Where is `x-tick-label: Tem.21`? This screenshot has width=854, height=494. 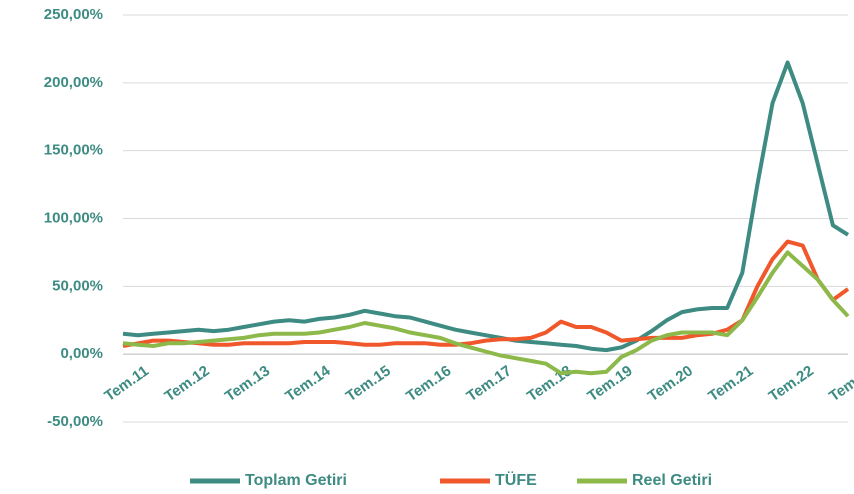 x-tick-label: Tem.21 is located at coordinates (730, 383).